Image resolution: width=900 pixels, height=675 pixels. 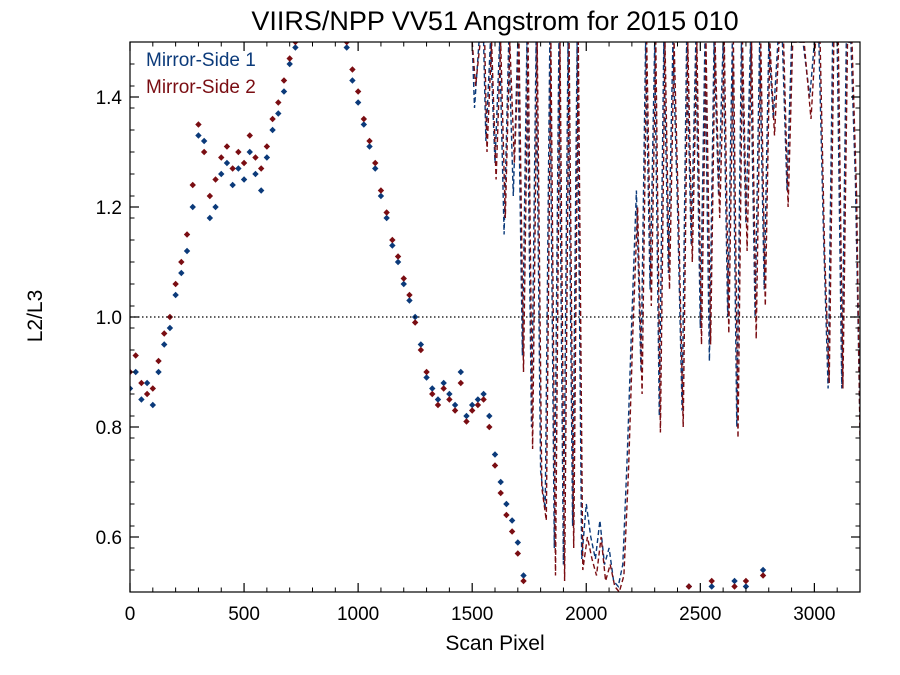 I want to click on y-tick-label-3: 1.2, so click(x=109, y=208).